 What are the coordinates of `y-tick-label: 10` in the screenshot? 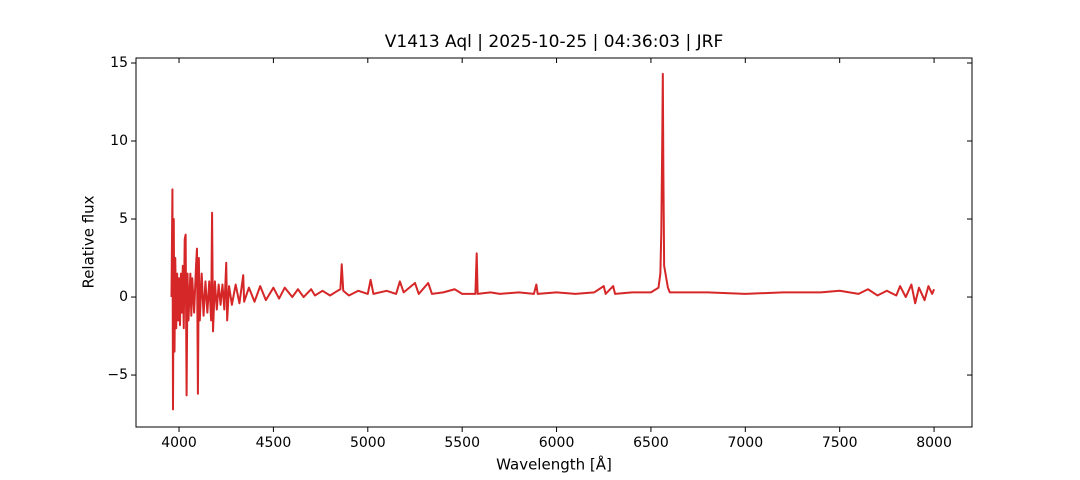 It's located at (119, 141).